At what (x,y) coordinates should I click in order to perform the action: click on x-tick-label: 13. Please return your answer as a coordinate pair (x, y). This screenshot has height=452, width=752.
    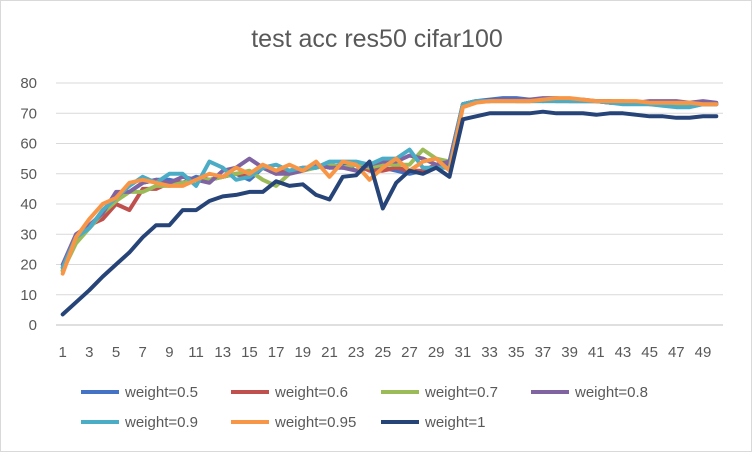
    Looking at the image, I should click on (222, 352).